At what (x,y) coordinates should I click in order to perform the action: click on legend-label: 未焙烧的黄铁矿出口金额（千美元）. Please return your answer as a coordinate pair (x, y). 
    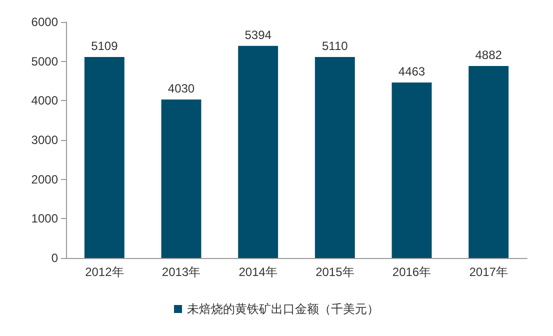
    Looking at the image, I should click on (283, 309).